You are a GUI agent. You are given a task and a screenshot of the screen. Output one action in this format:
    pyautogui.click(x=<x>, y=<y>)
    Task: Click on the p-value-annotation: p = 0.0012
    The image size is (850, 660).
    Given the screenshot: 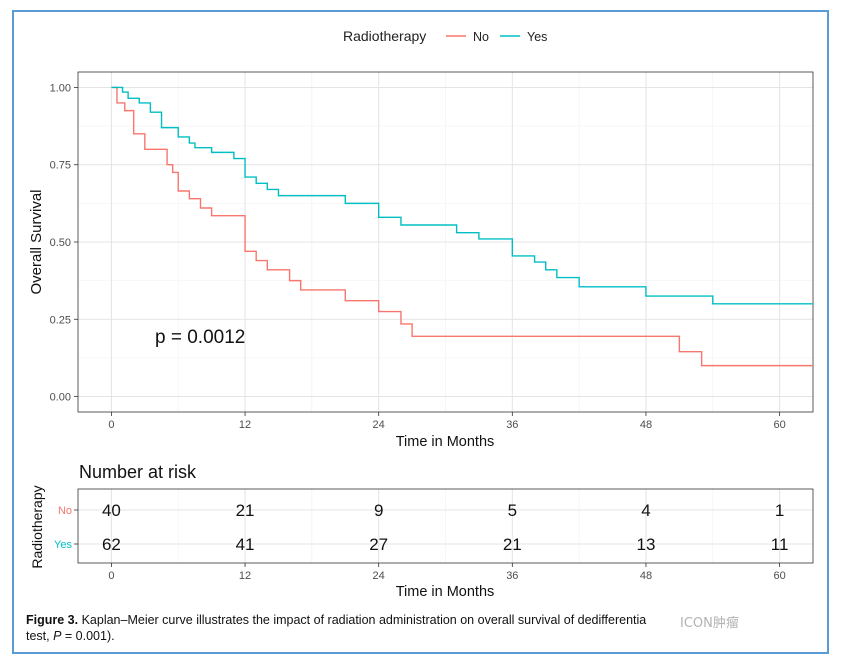 What is the action you would take?
    pyautogui.click(x=200, y=337)
    